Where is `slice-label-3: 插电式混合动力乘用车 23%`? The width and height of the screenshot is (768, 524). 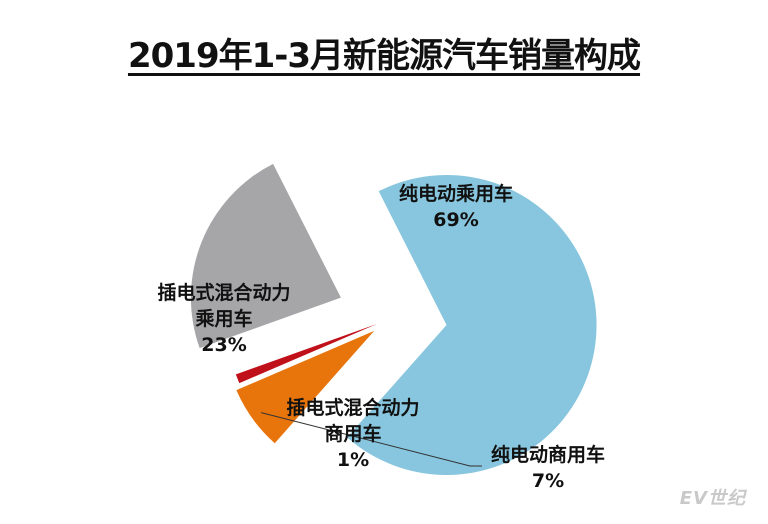
slice-label-3: 插电式混合动力乘用车 23% is located at coordinates (223, 318).